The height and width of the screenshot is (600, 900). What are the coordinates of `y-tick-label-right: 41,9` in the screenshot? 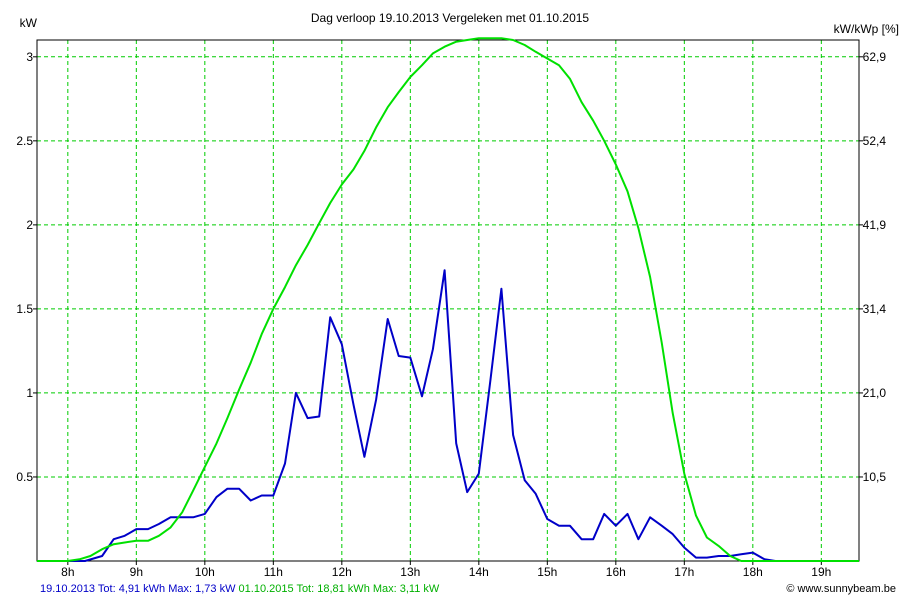 It's located at (875, 225).